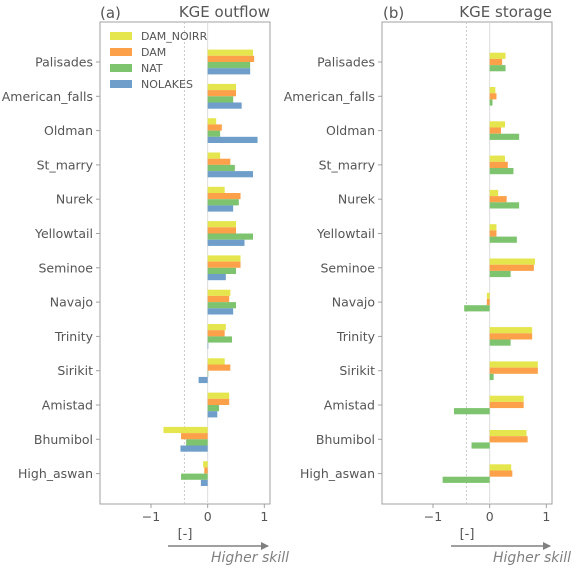  Describe the element at coordinates (153, 52) in the screenshot. I see `legend-label: DAM` at that location.